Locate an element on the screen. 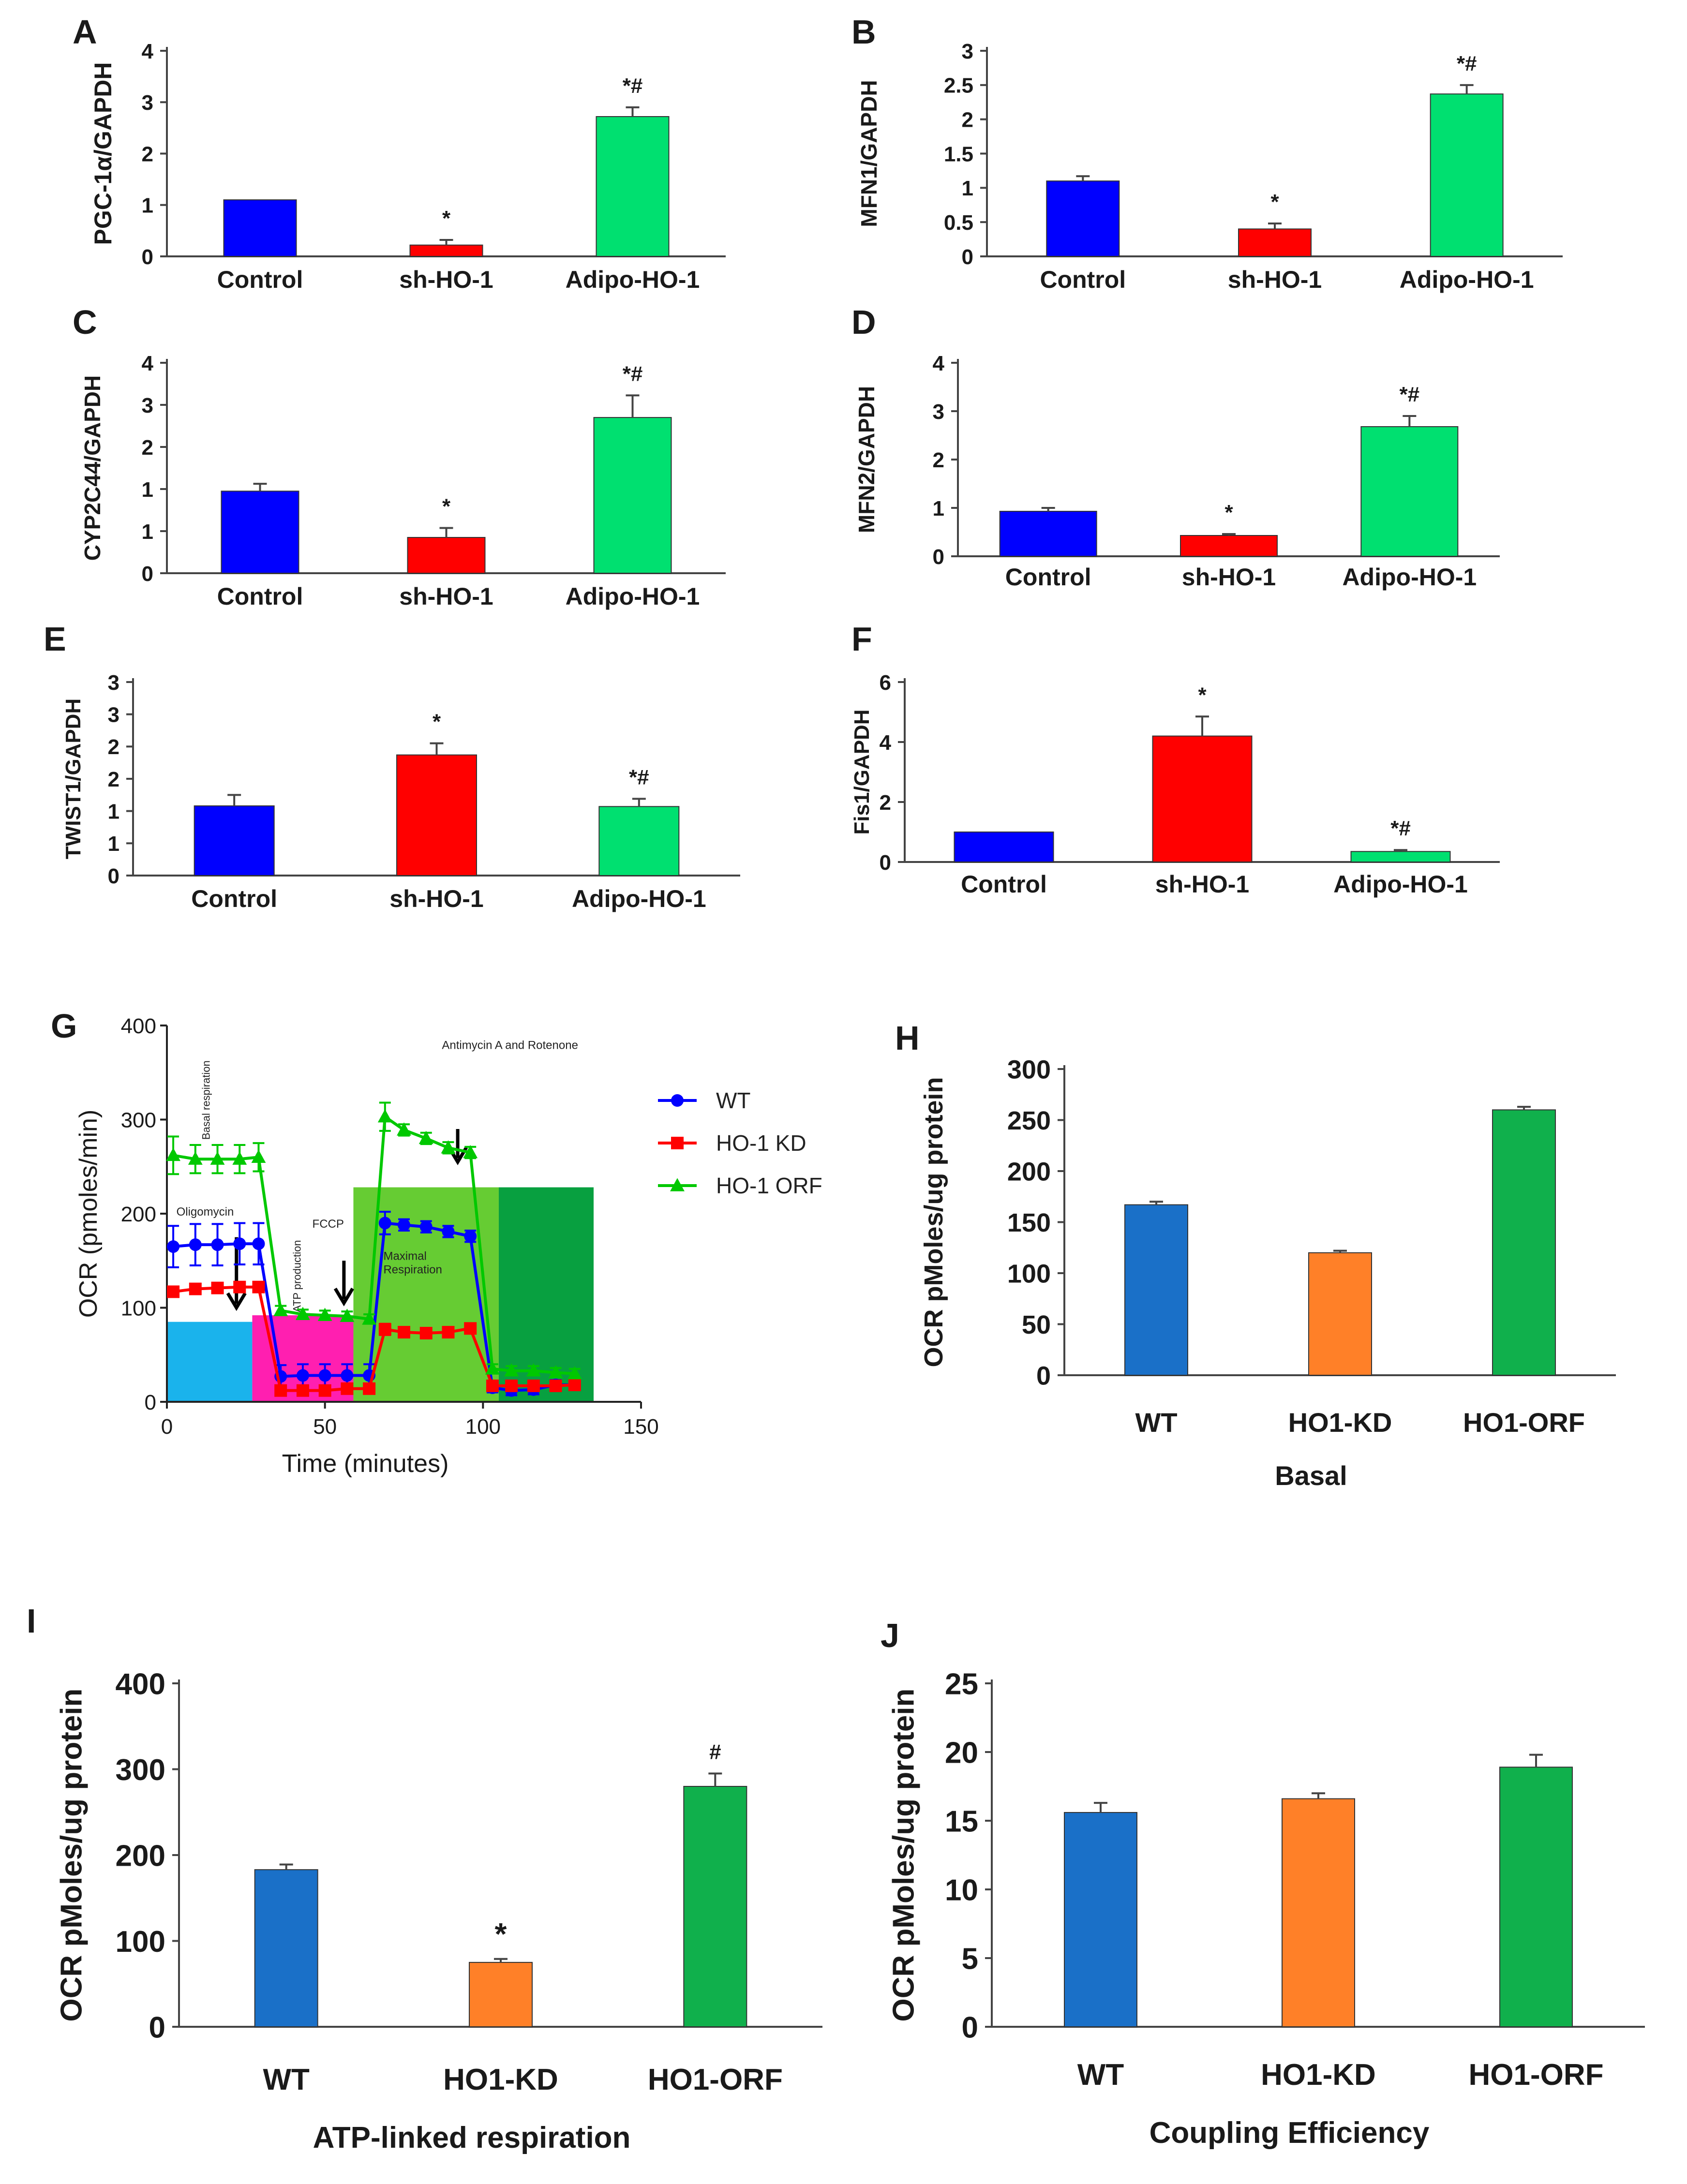 The image size is (1687, 2184). annotation-text: Basal respiration is located at coordinates (206, 1100).